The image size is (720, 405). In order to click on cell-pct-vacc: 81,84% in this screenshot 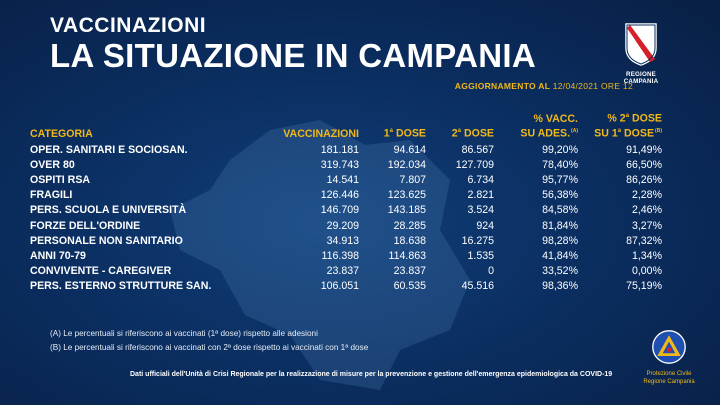, I will do `click(560, 225)`.